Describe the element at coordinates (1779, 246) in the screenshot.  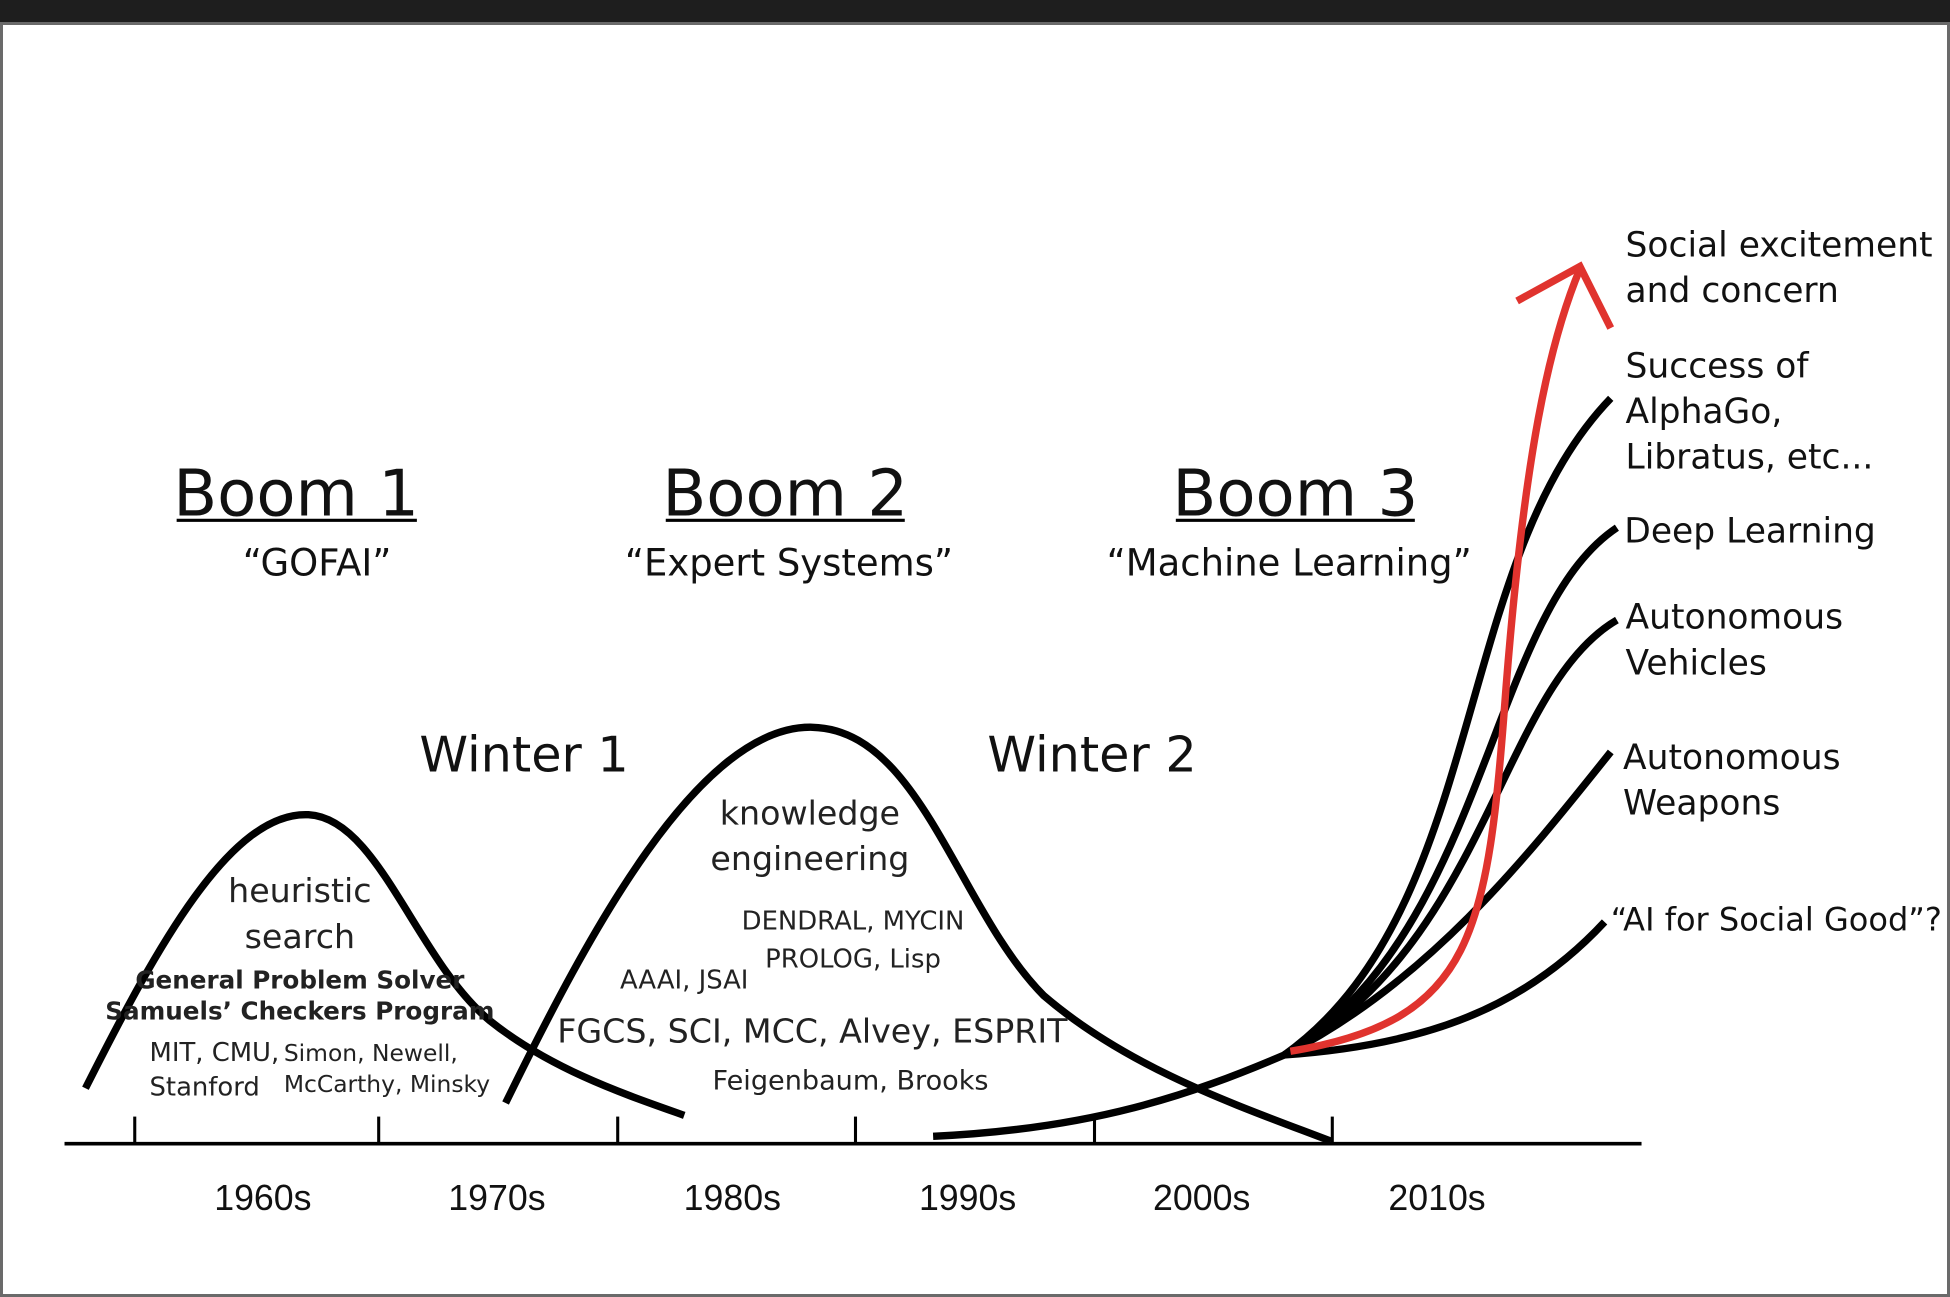
I see `branch-label-social-excitement-line1: Social excitement` at that location.